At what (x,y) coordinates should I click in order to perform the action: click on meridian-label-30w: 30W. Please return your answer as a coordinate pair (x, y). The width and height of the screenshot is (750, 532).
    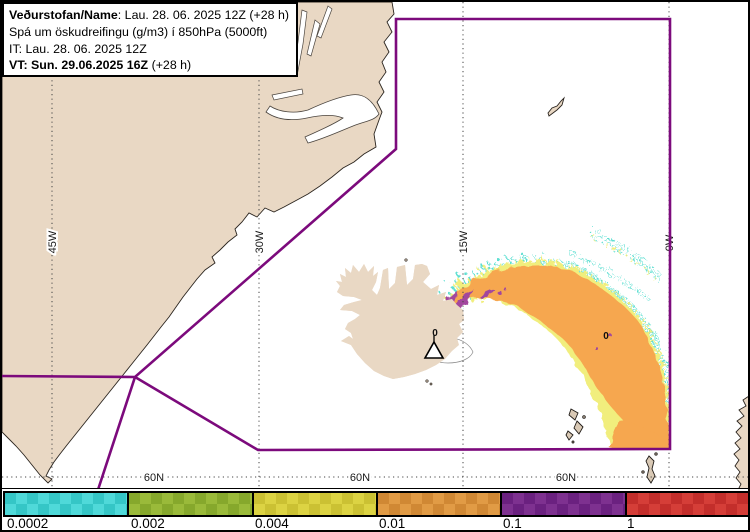
    Looking at the image, I should click on (260, 241).